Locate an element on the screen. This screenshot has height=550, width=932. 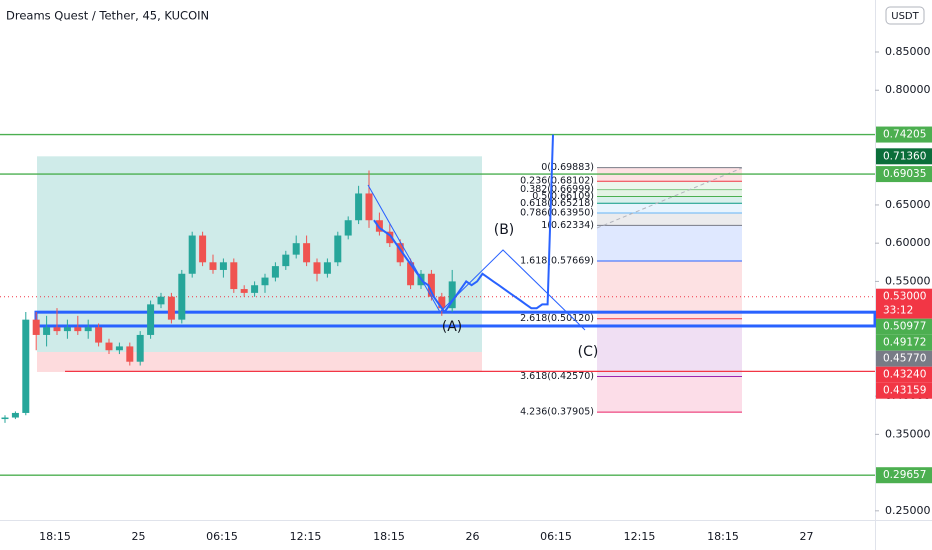
y-tick-label: 0.60000 is located at coordinates (908, 242).